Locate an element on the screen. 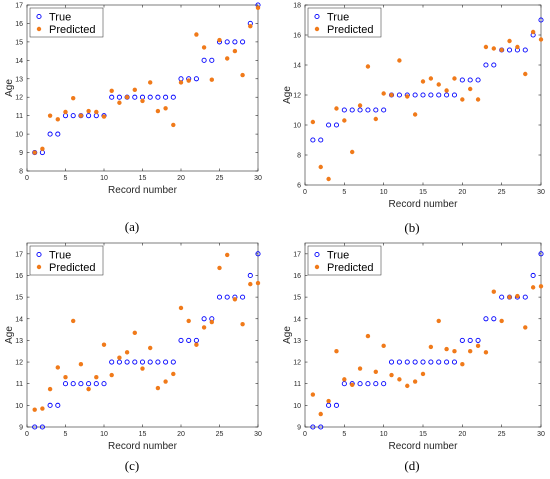 This screenshot has height=479, width=550. y-tick-label: 9 is located at coordinates (299, 428).